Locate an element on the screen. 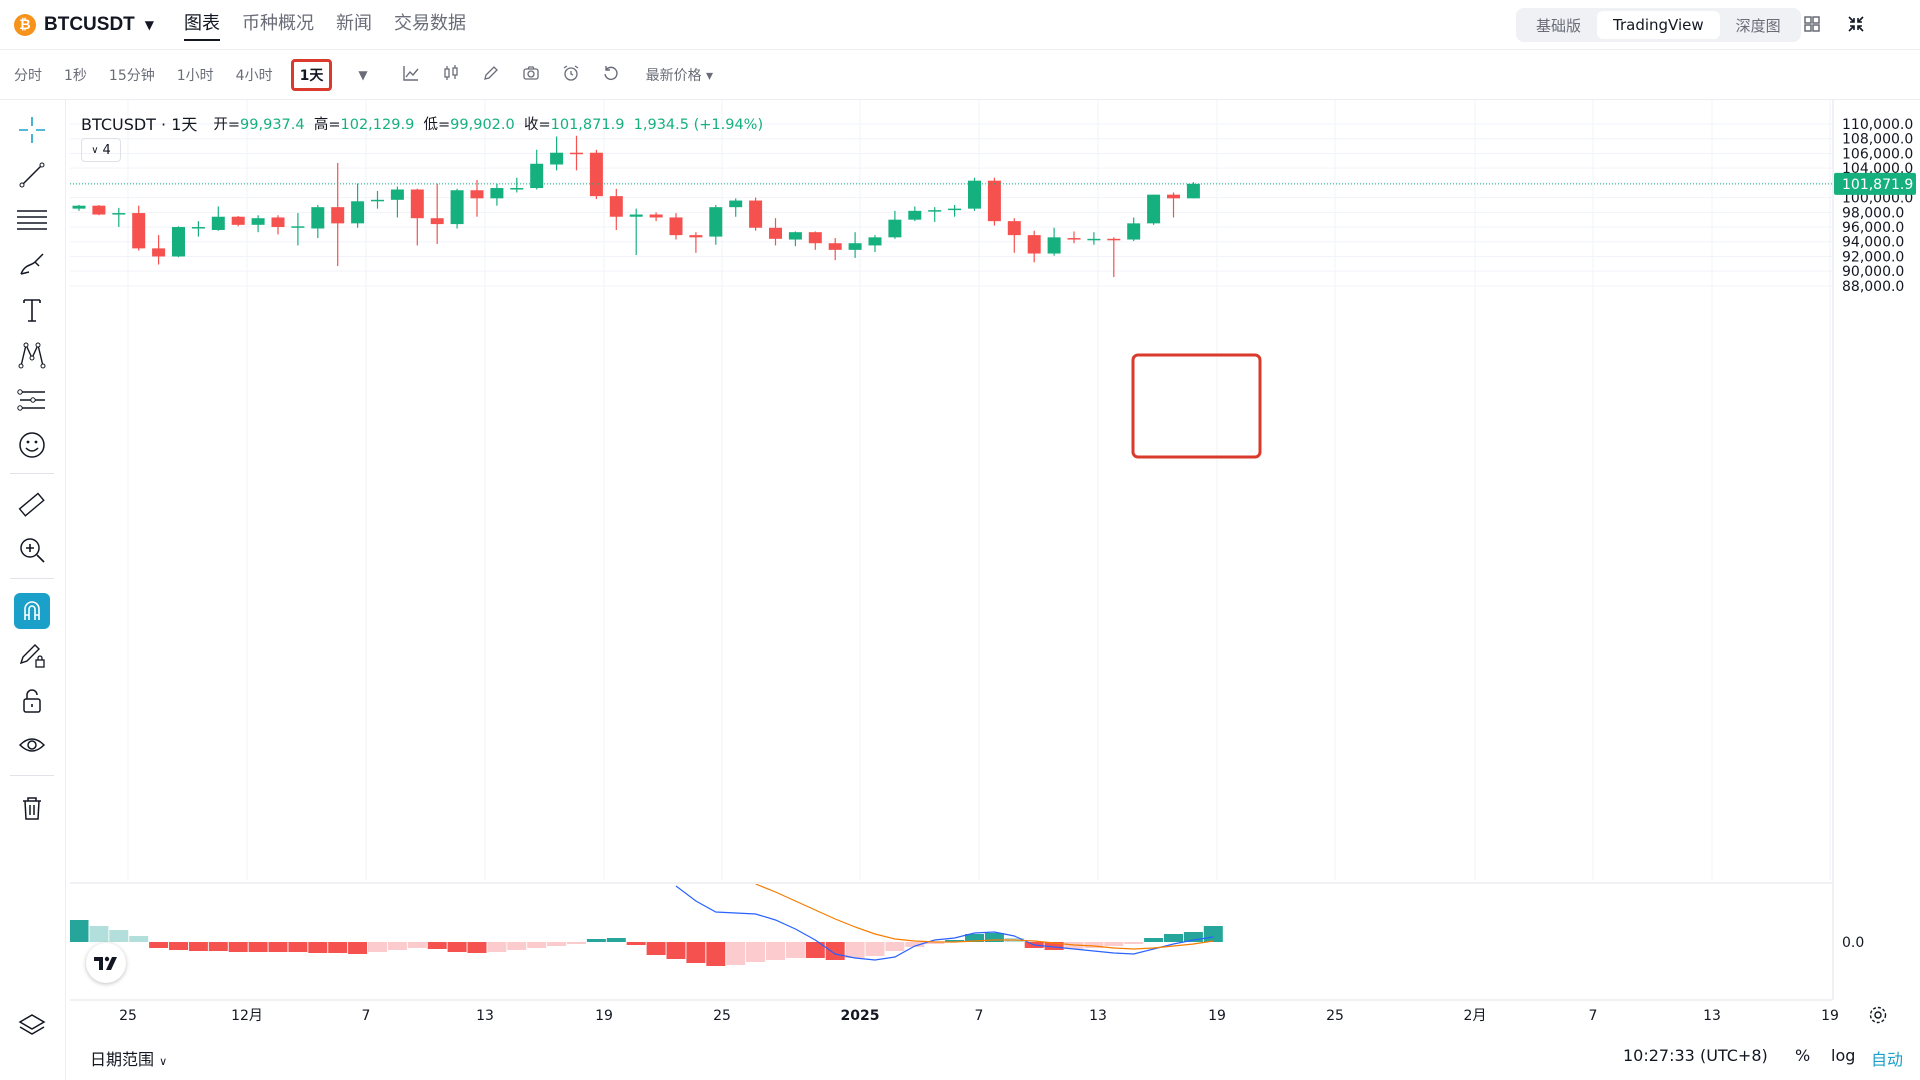 Image resolution: width=1920 pixels, height=1080 pixels. timeframe-4h: 4小时 is located at coordinates (254, 75).